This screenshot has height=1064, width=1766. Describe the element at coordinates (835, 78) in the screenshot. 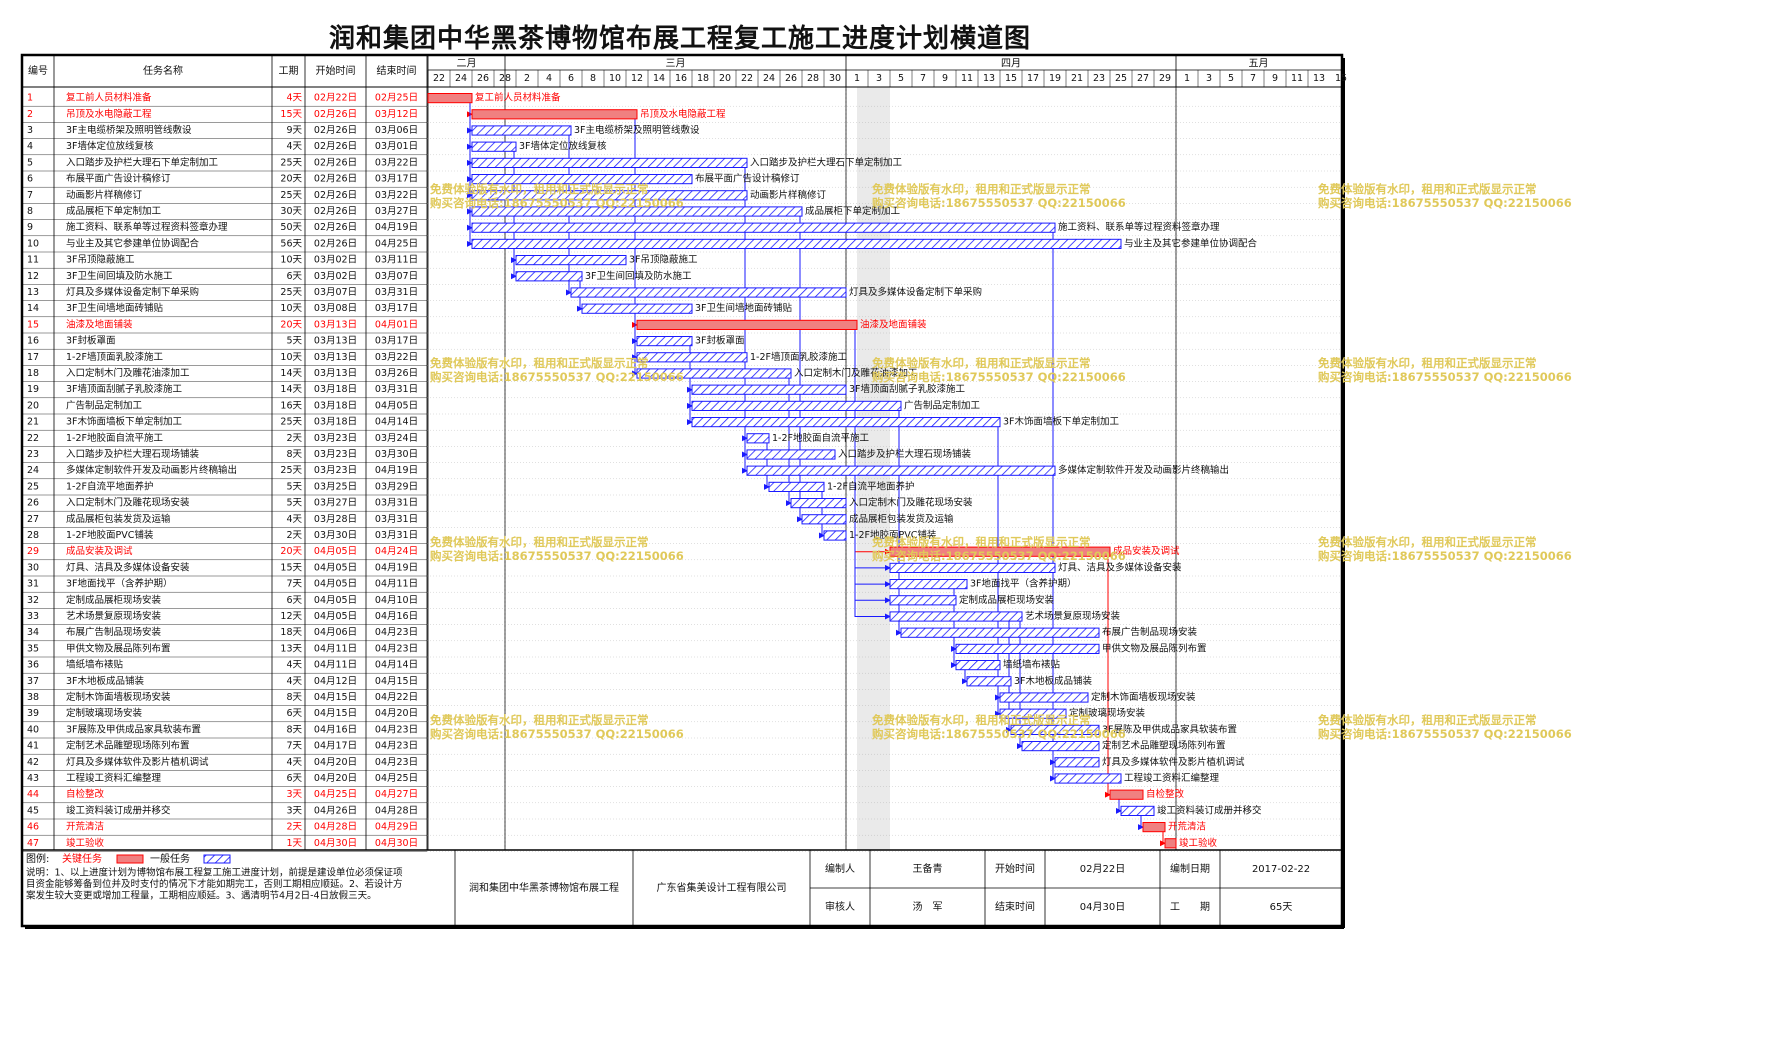

I see `day-tick-label: 30` at that location.